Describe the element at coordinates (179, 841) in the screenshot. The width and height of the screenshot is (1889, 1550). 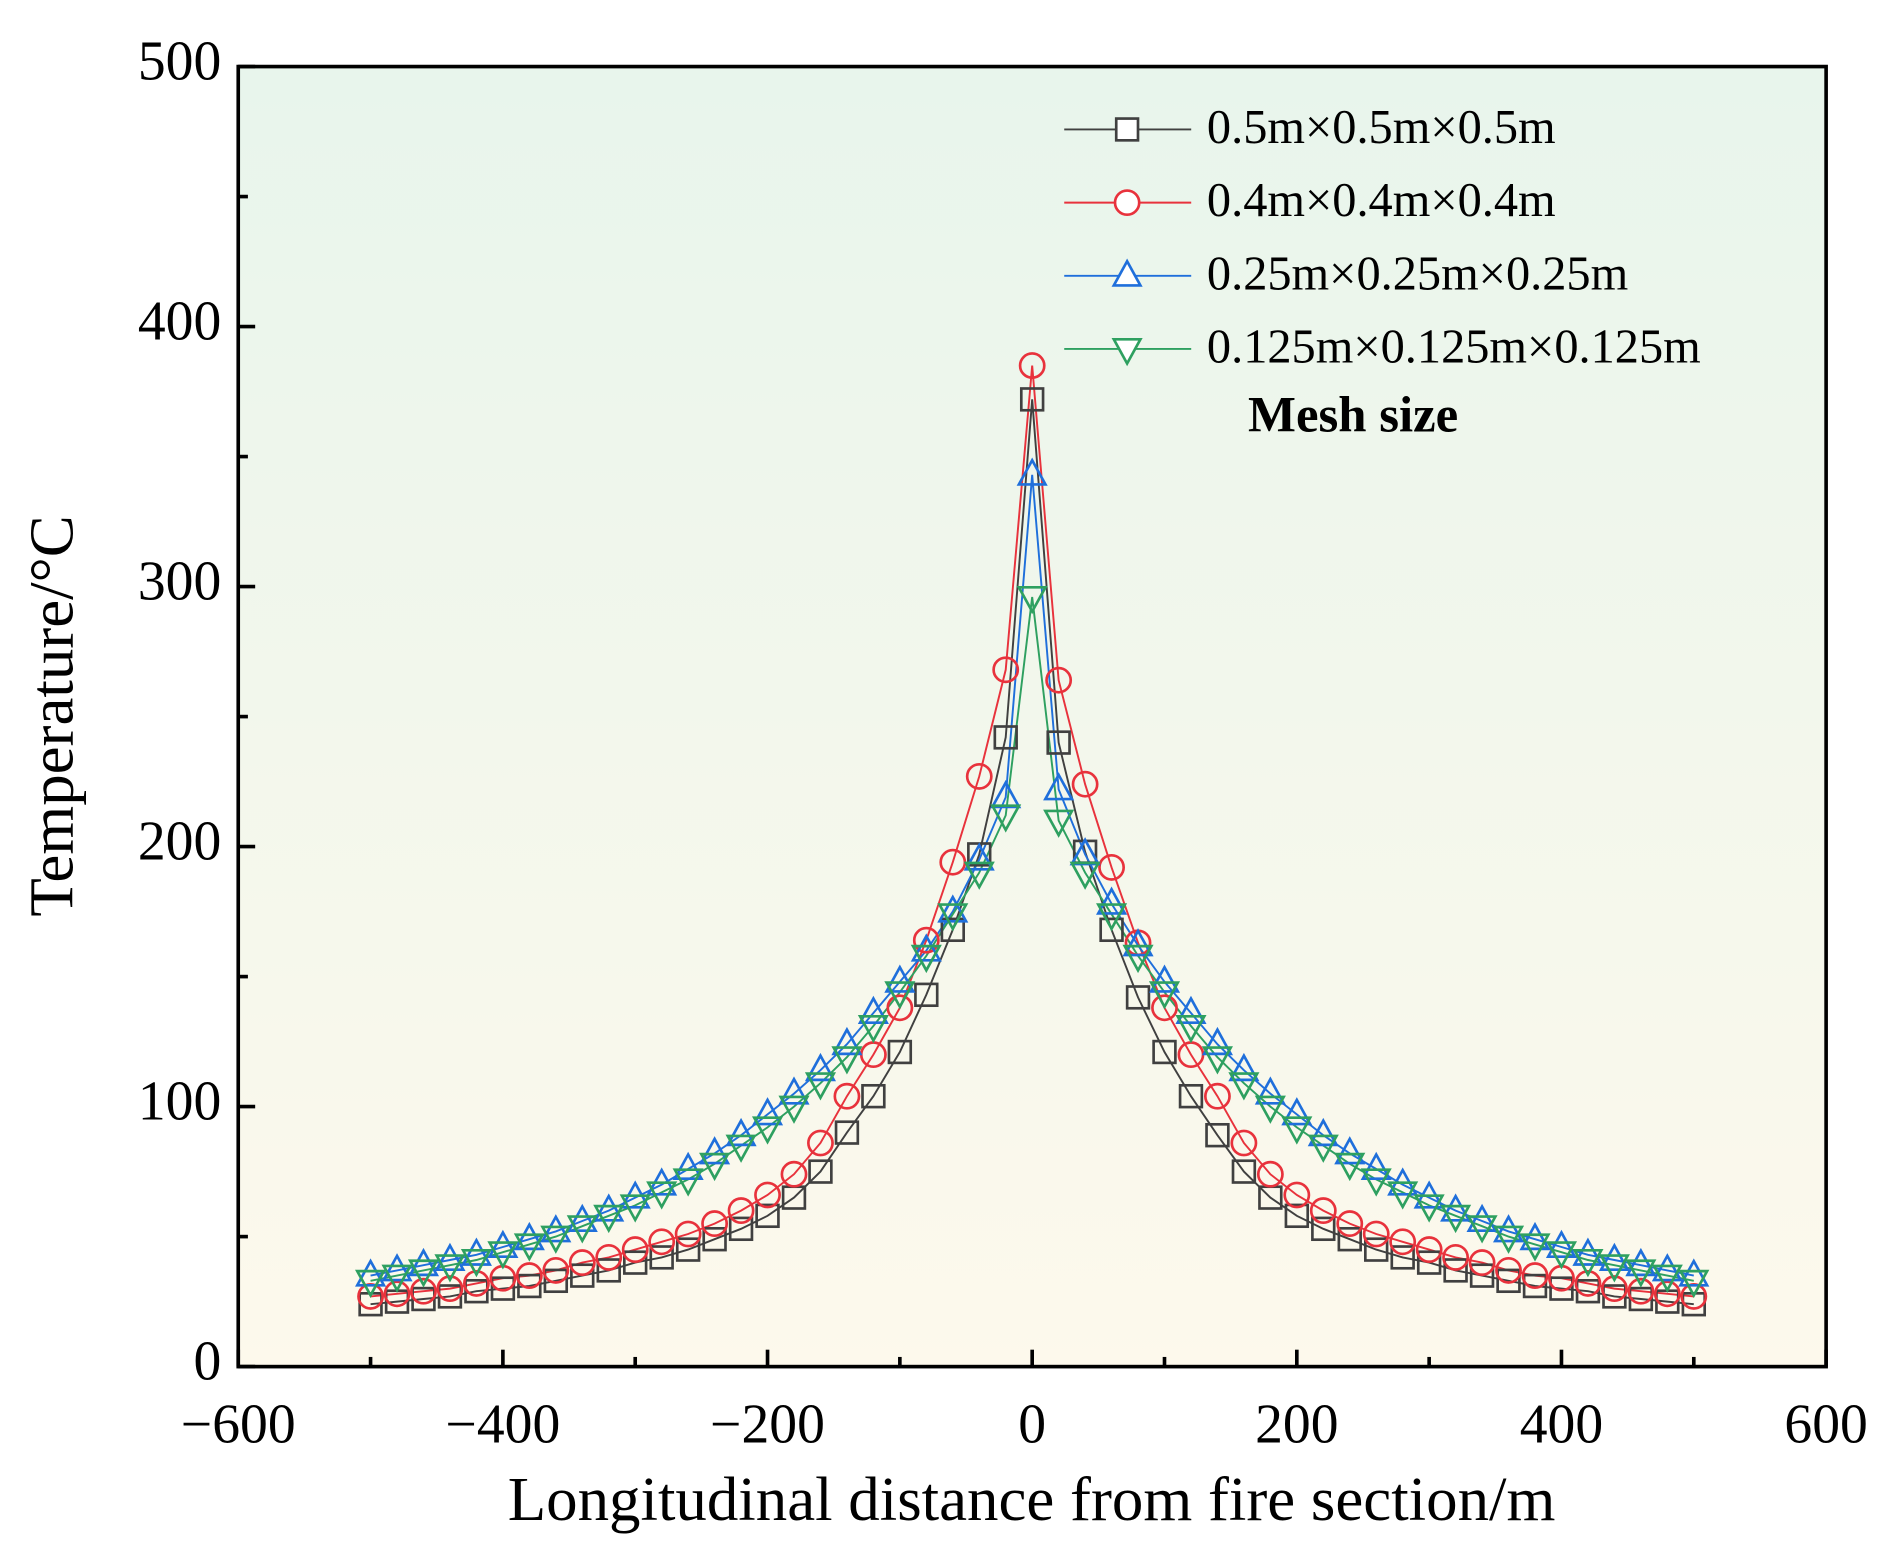
I see `y-tick-label: 200` at that location.